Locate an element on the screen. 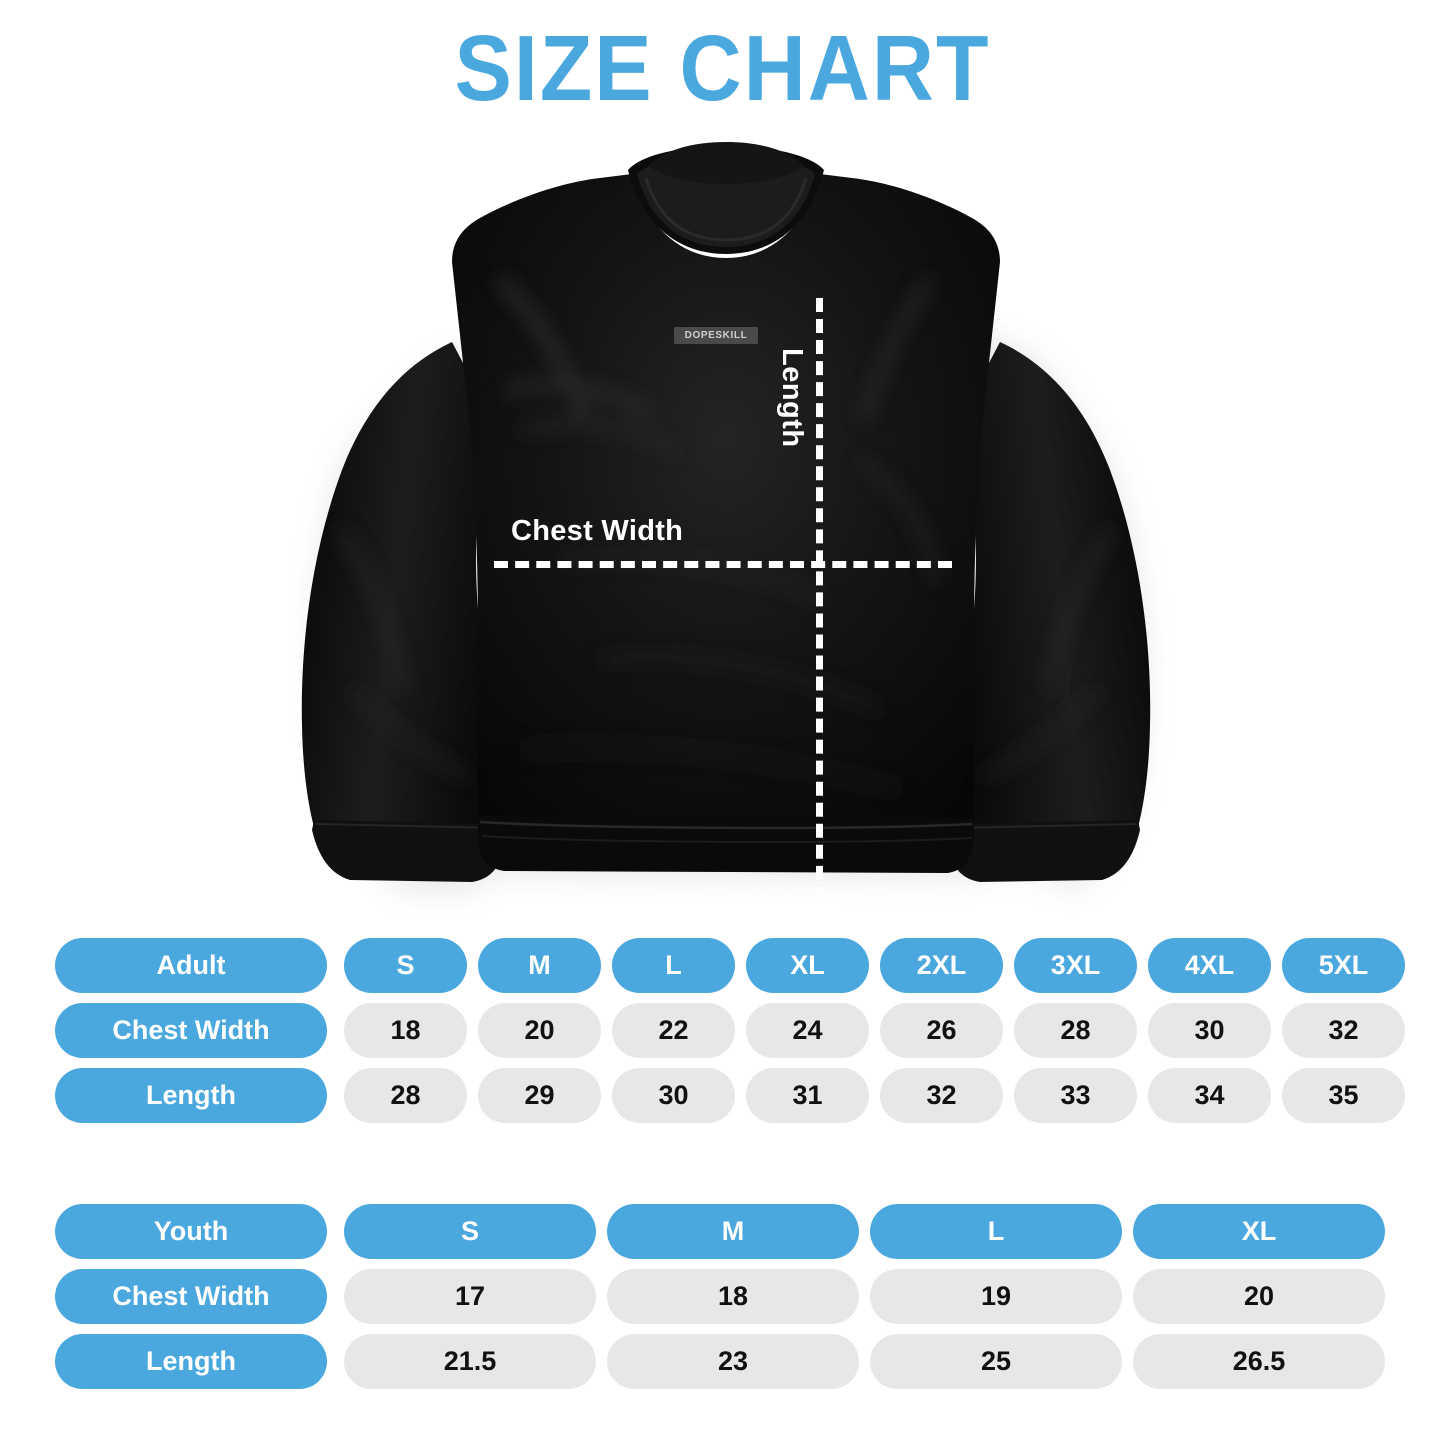  adult-size-header: 5XL is located at coordinates (1343, 965).